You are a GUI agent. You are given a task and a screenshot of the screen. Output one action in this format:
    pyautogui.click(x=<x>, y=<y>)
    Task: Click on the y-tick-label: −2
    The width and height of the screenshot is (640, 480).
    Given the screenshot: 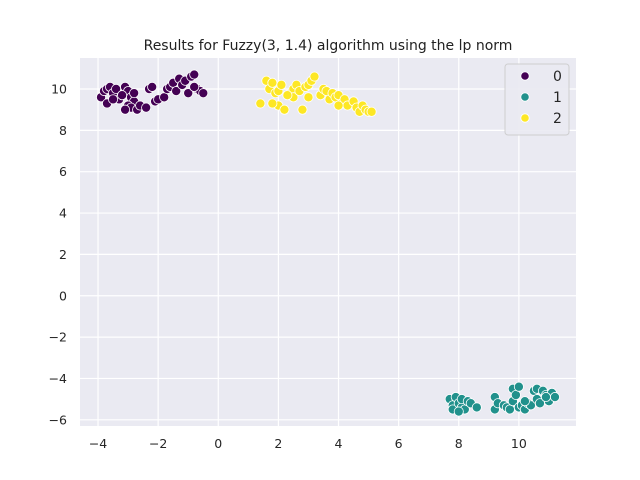 What is the action you would take?
    pyautogui.click(x=58, y=337)
    